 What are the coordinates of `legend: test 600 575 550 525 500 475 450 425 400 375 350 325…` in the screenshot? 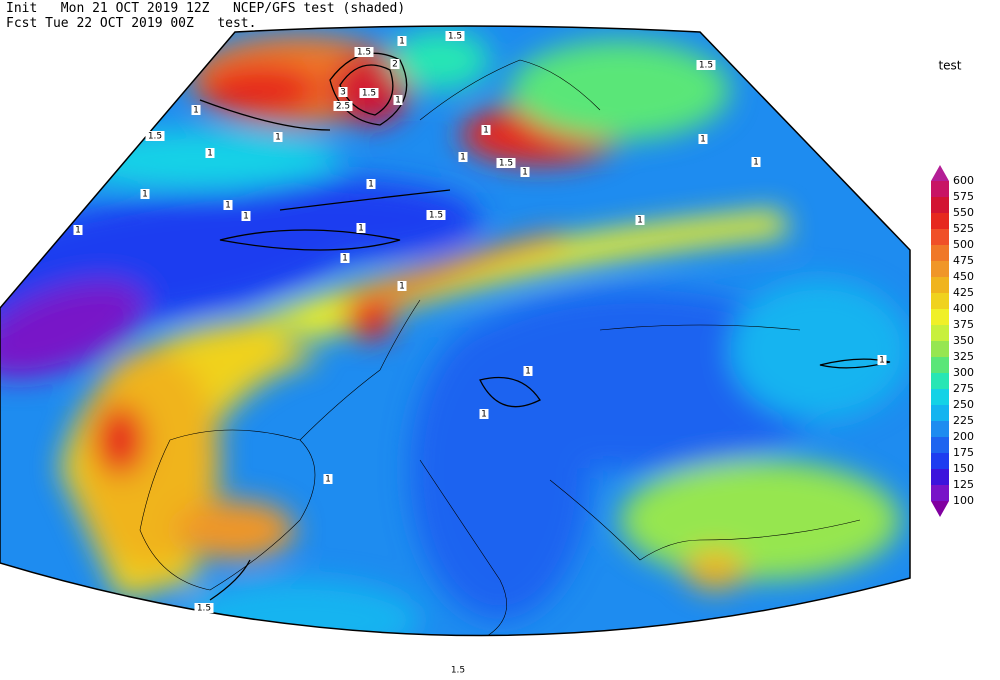 It's located at (952, 288).